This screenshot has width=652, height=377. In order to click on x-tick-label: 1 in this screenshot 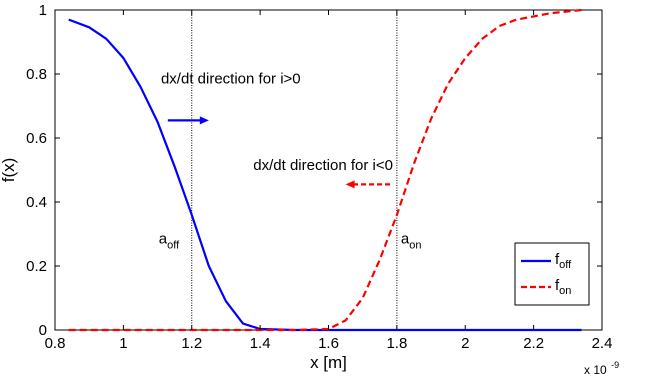, I will do `click(123, 343)`.